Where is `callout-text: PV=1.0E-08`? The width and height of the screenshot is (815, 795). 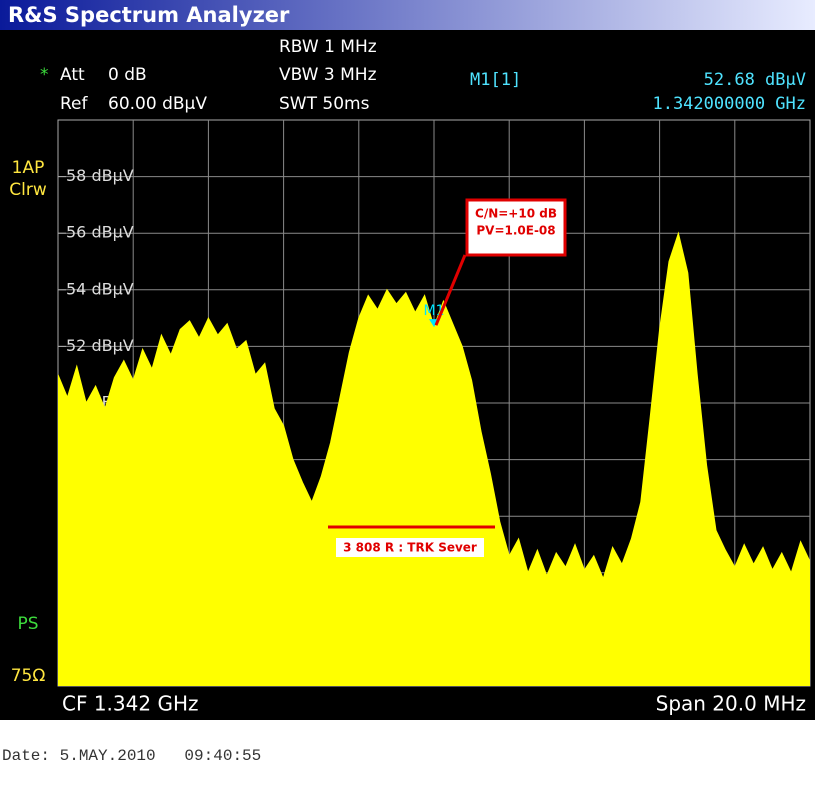 callout-text: PV=1.0E-08 is located at coordinates (515, 231).